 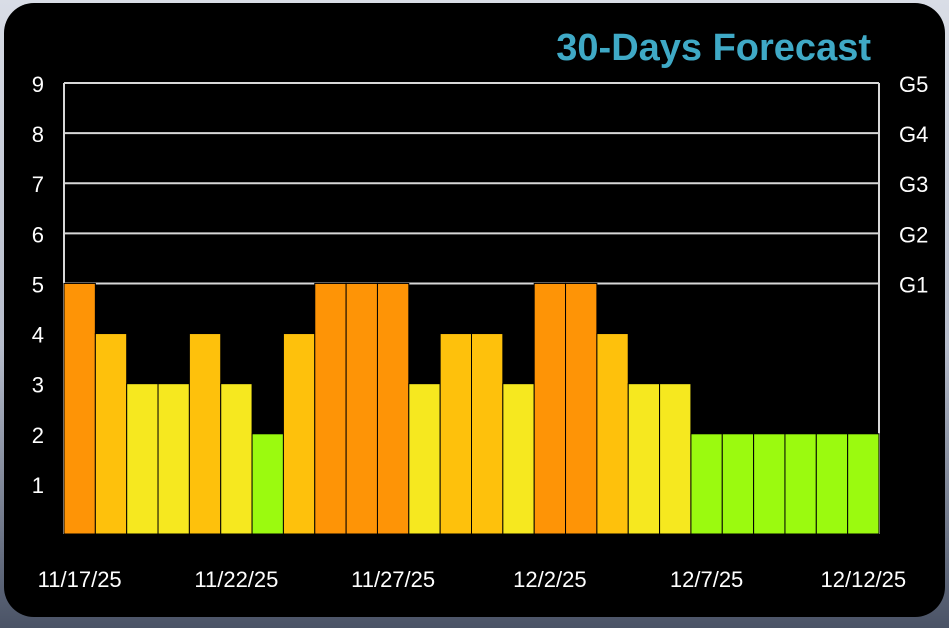 I want to click on x-tick-label: 12/7/25, so click(x=706, y=579).